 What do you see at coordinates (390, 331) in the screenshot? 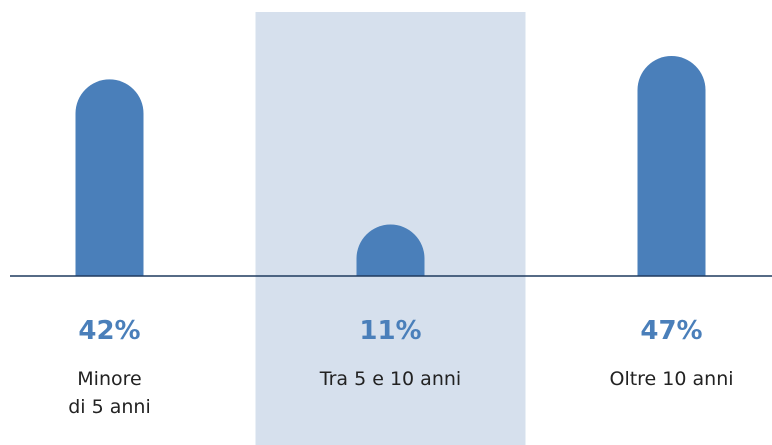
I see `value-label: 11%` at bounding box center [390, 331].